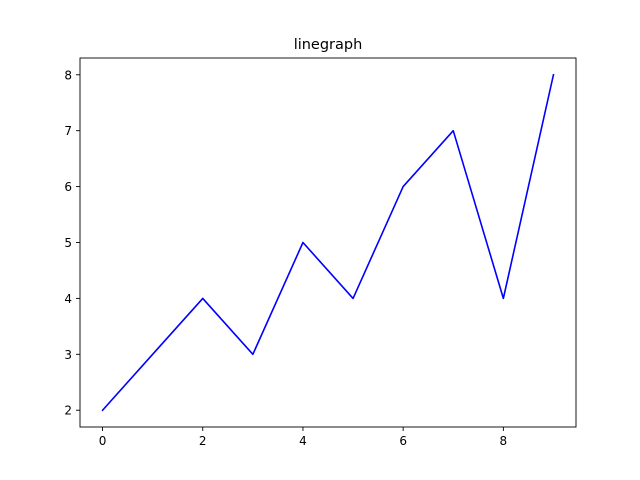 The width and height of the screenshot is (640, 480). Describe the element at coordinates (403, 441) in the screenshot. I see `x-tick-label: 6` at that location.